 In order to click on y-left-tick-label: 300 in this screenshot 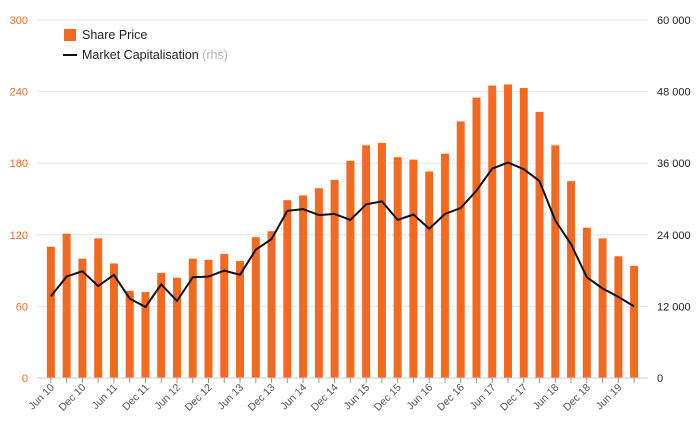, I will do `click(19, 21)`.